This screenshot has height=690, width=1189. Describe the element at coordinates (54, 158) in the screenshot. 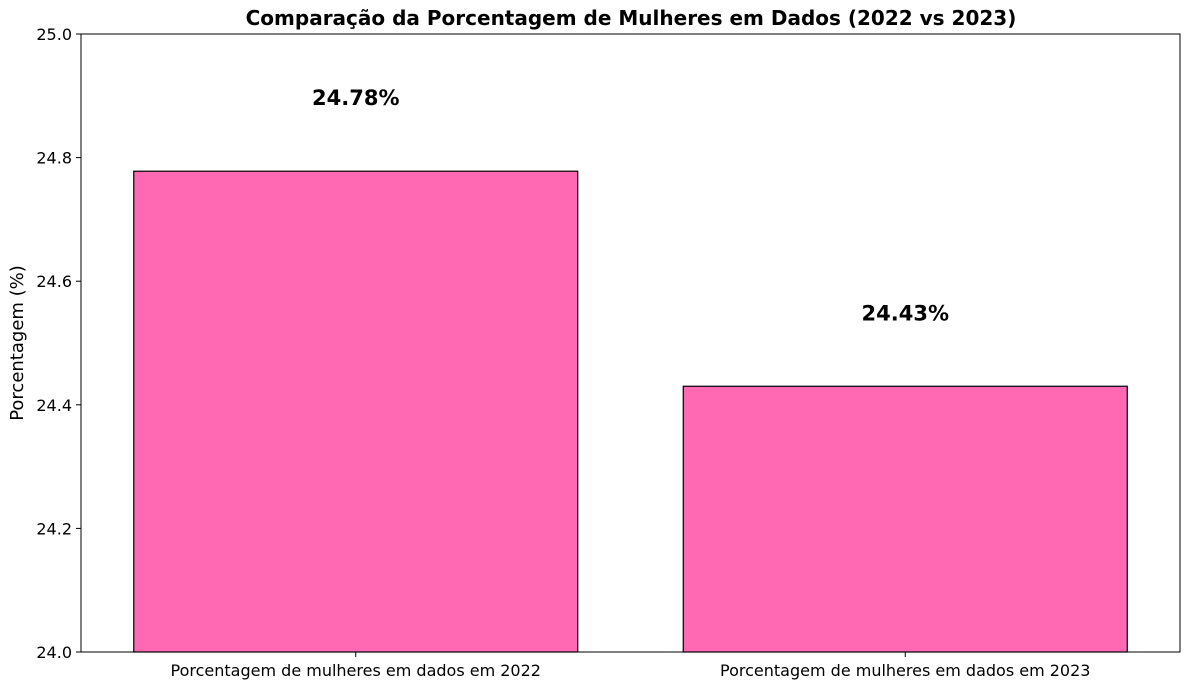

I see `y-tick-label-5: 24.8` at that location.